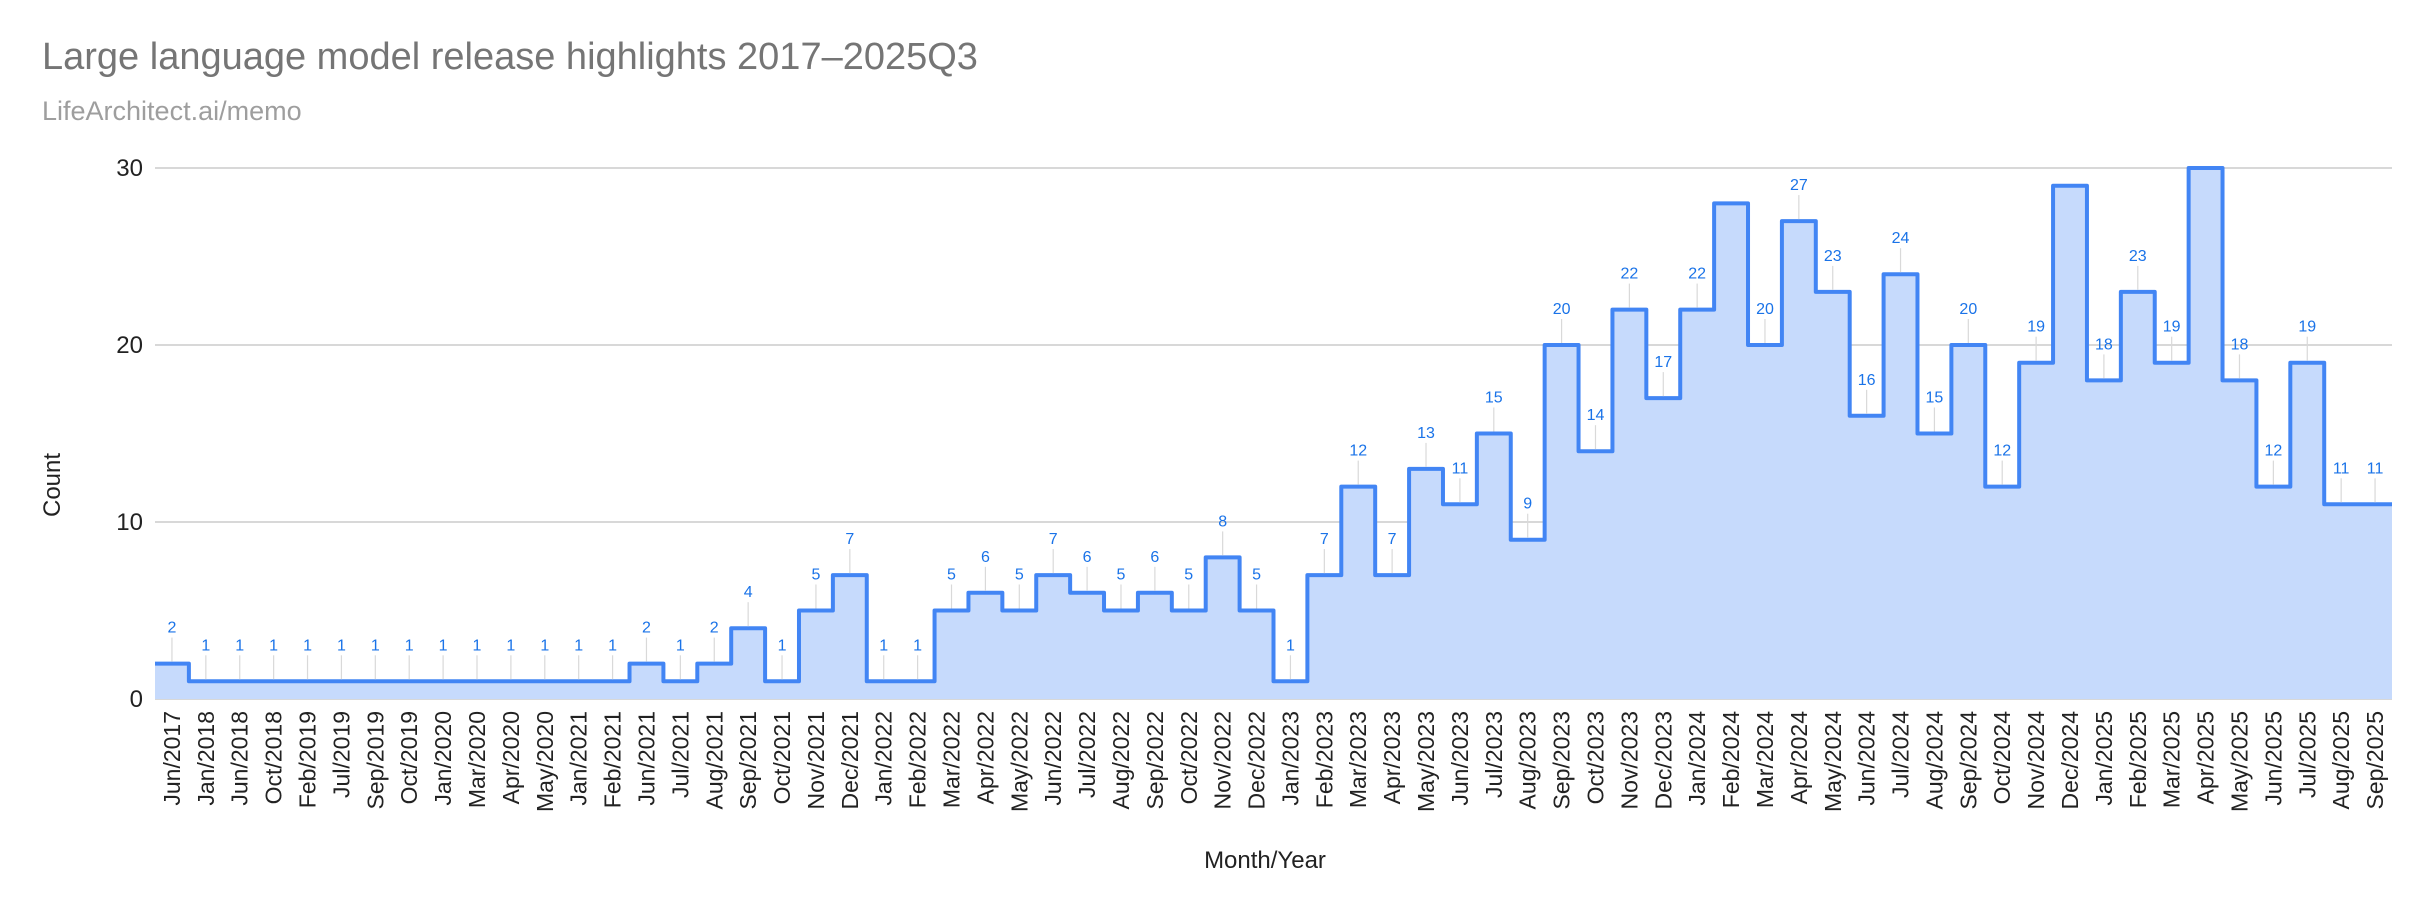 The image size is (2420, 916). I want to click on y-axis-ticks: 0 10 20 30, so click(129, 434).